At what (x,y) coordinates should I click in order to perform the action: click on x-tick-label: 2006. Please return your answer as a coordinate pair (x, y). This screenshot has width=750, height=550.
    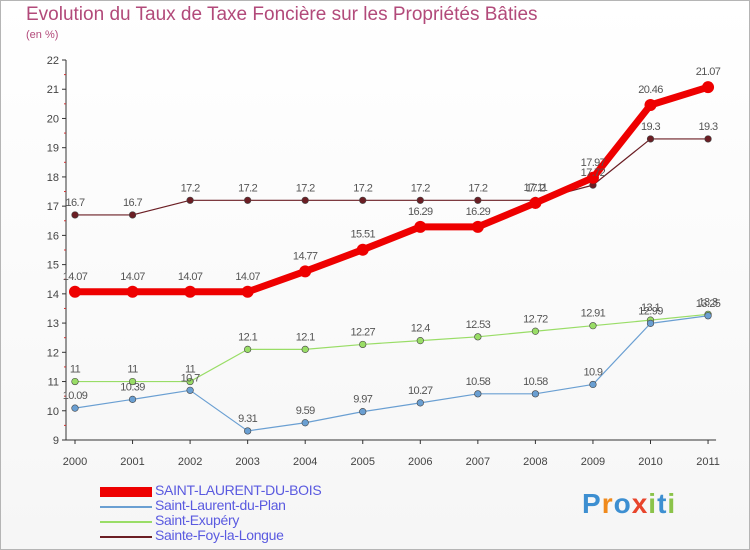
    Looking at the image, I should click on (420, 462).